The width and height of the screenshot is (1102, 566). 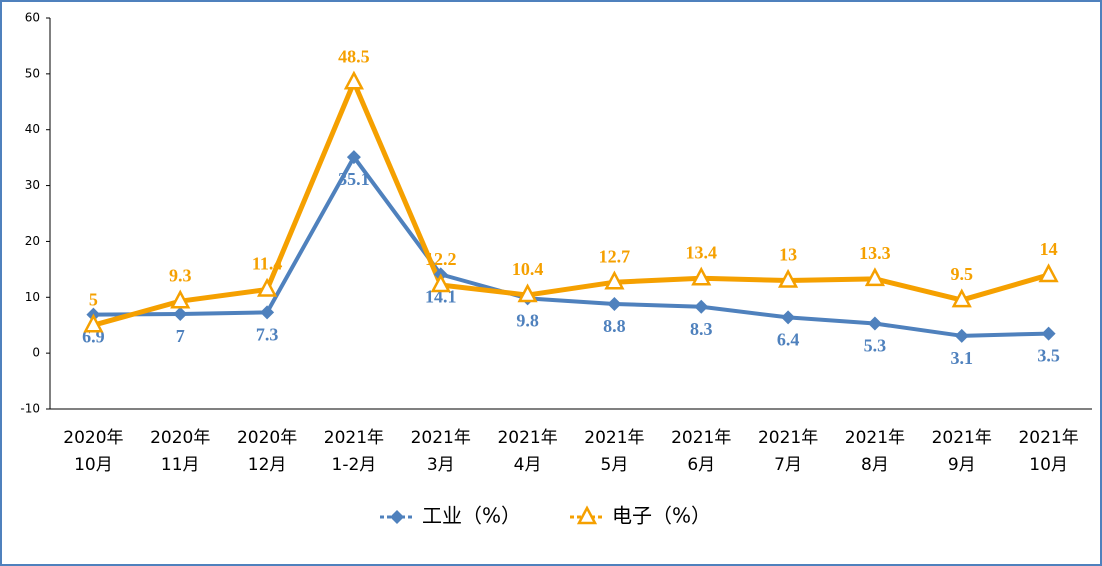 I want to click on data-label: 13.4, so click(x=702, y=252).